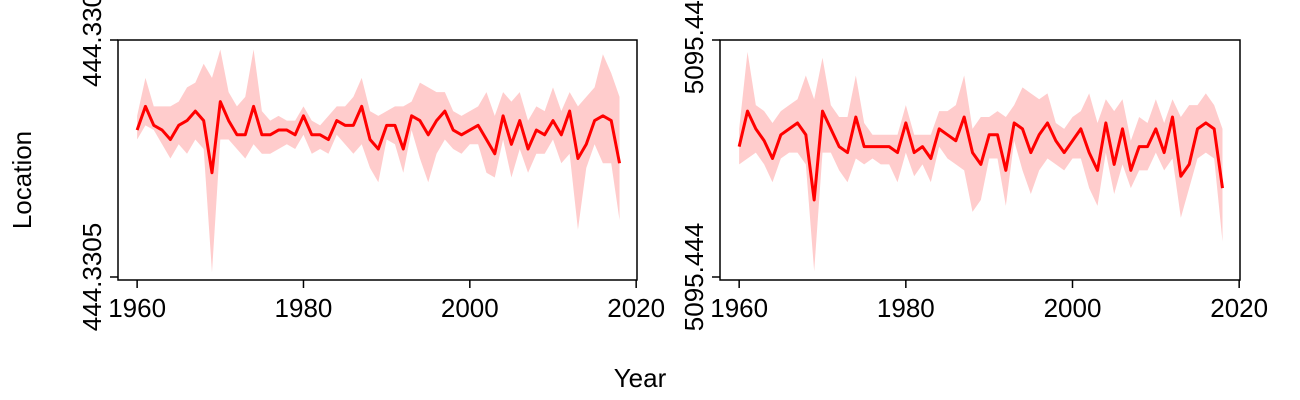 The width and height of the screenshot is (1300, 400). I want to click on y-tick-label: 444.3305, so click(92, 277).